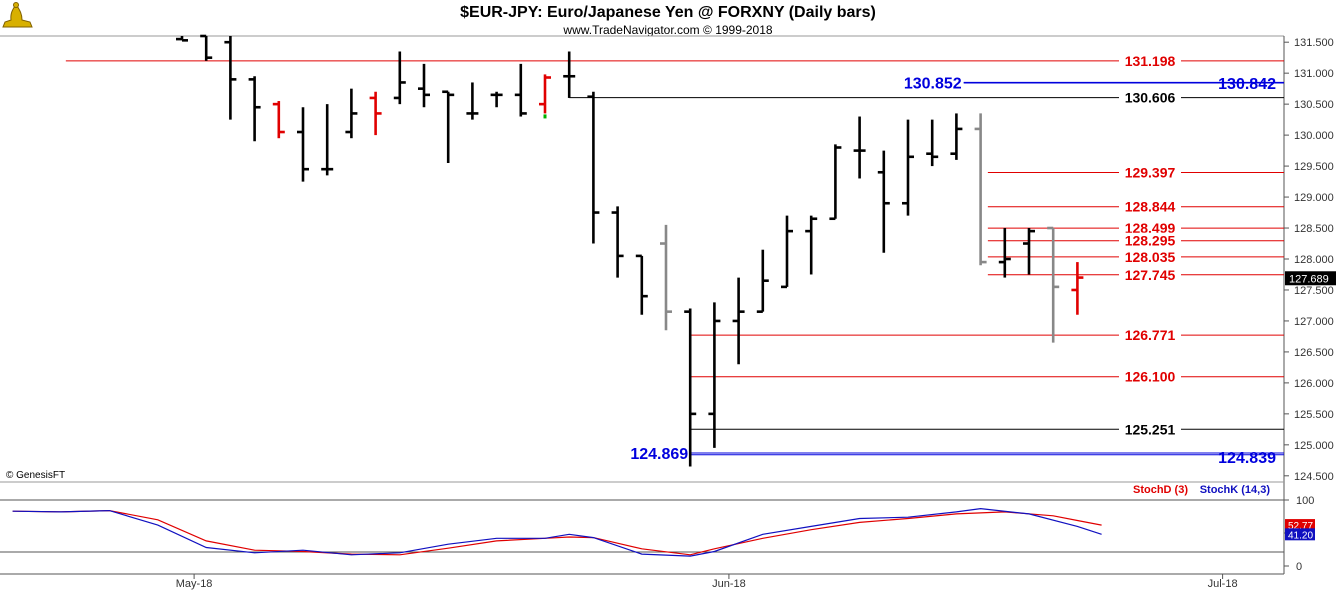 Image resolution: width=1336 pixels, height=591 pixels. I want to click on stoch-lines, so click(557, 532).